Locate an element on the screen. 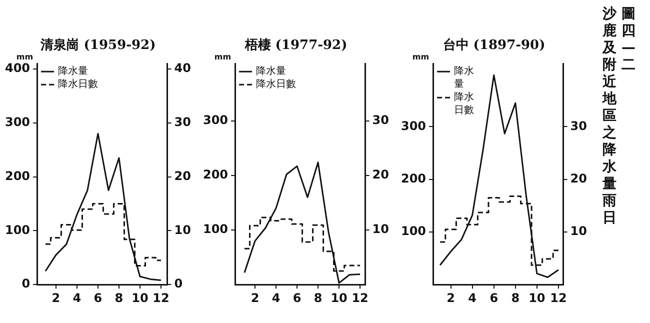 This screenshot has height=323, width=650. y-tick-label: 0 is located at coordinates (26, 283).